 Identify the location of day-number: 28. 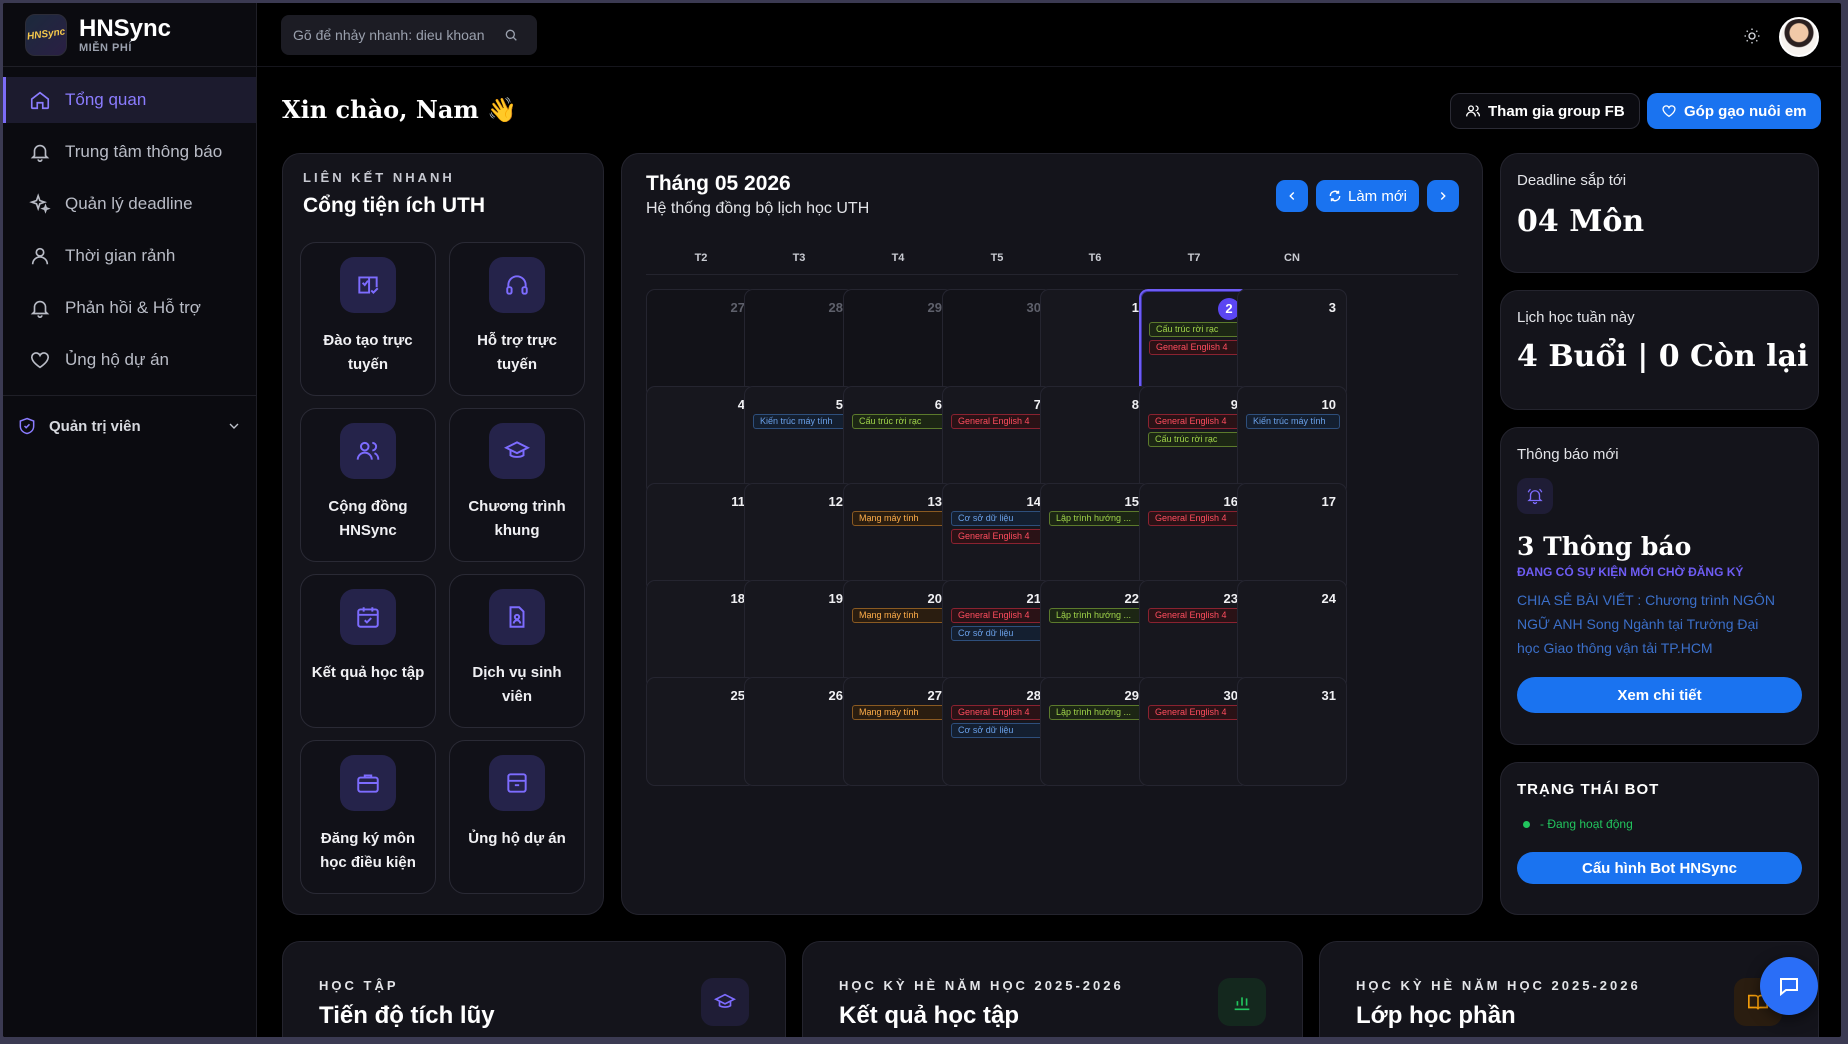
(835, 307).